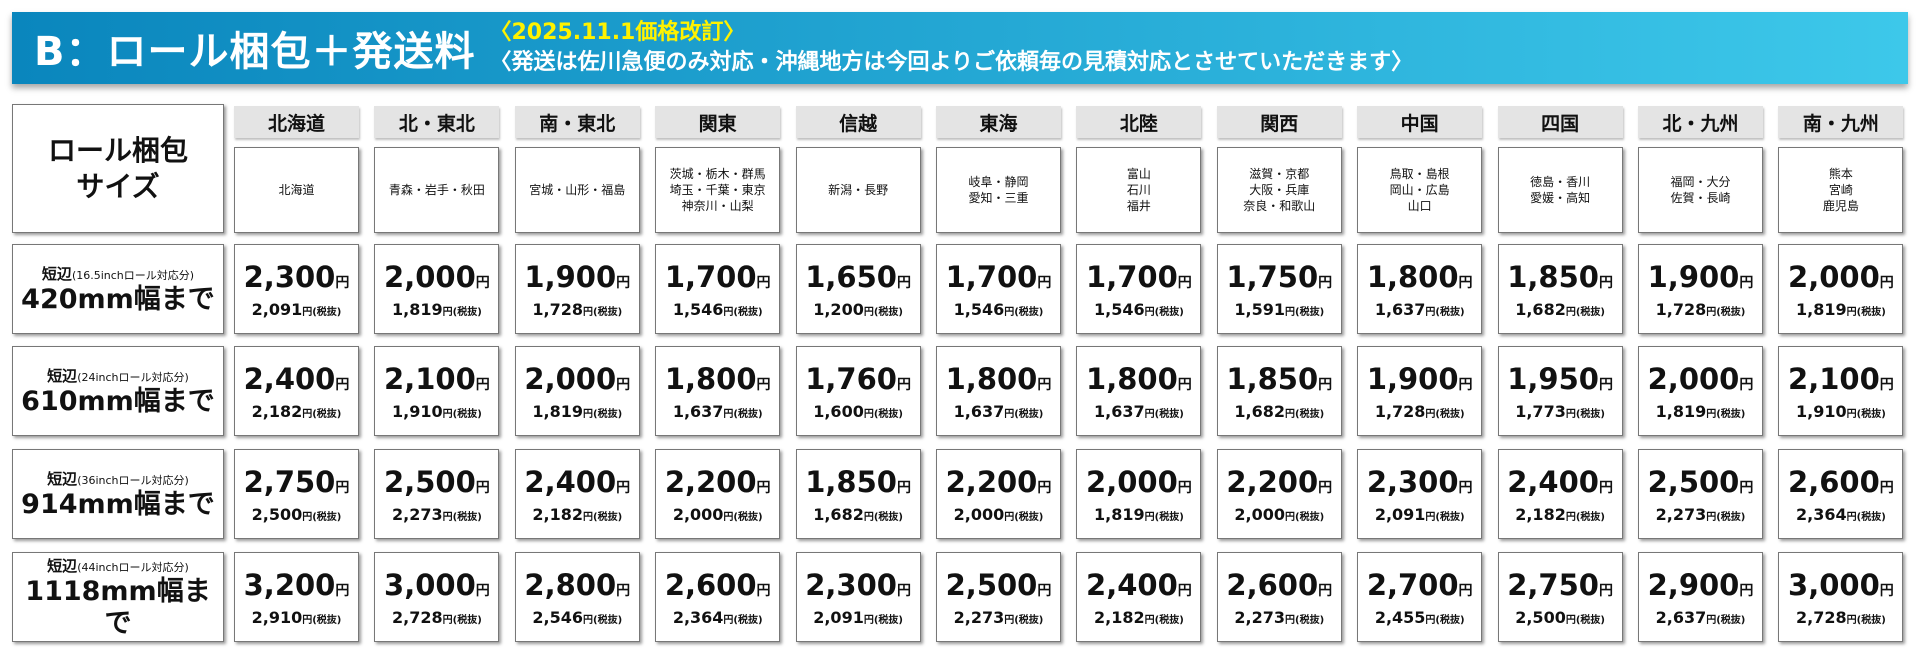 The width and height of the screenshot is (1920, 660). Describe the element at coordinates (979, 617) in the screenshot. I see `price-excl-value: 2,273` at that location.